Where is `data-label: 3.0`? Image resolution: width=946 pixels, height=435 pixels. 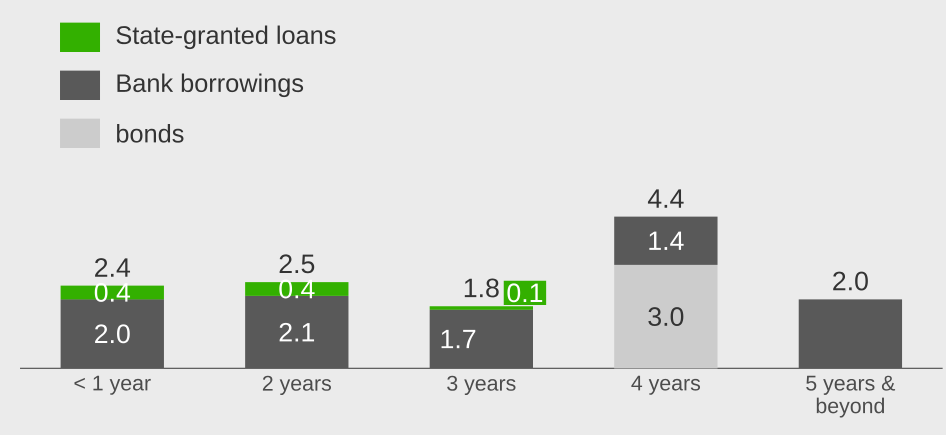 data-label: 3.0 is located at coordinates (666, 316).